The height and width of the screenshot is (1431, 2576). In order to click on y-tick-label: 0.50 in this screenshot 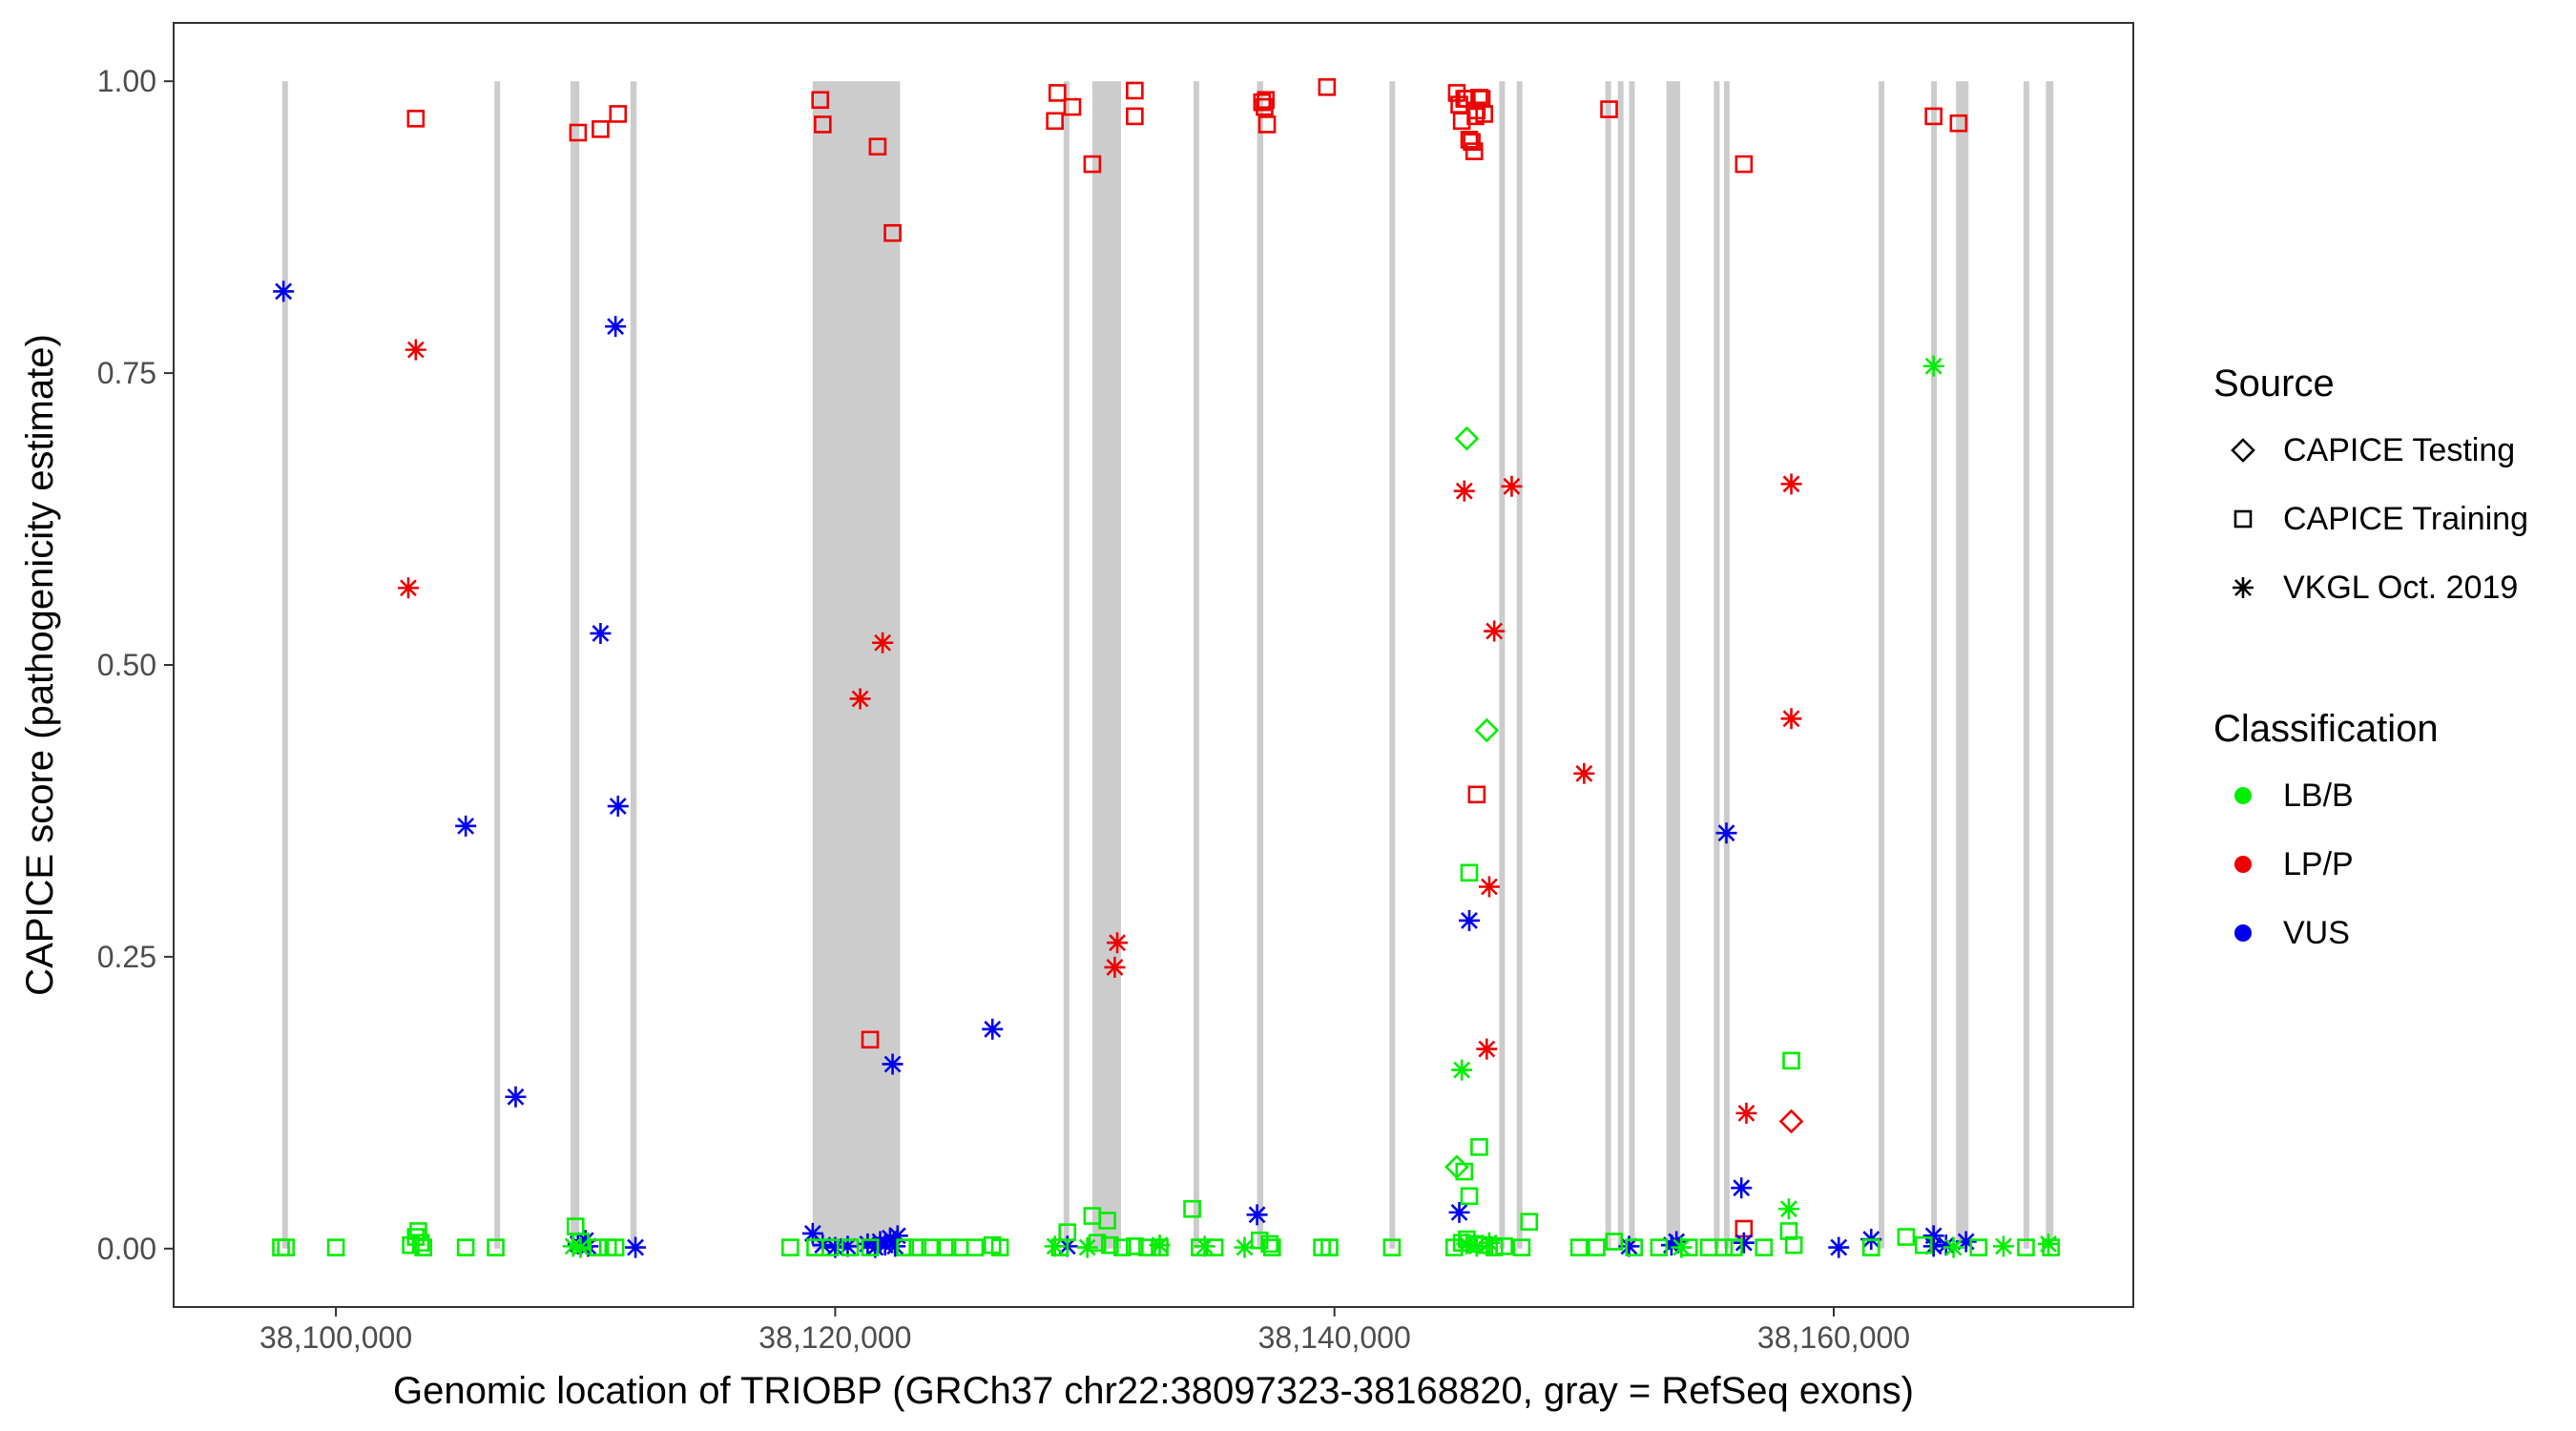, I will do `click(126, 665)`.